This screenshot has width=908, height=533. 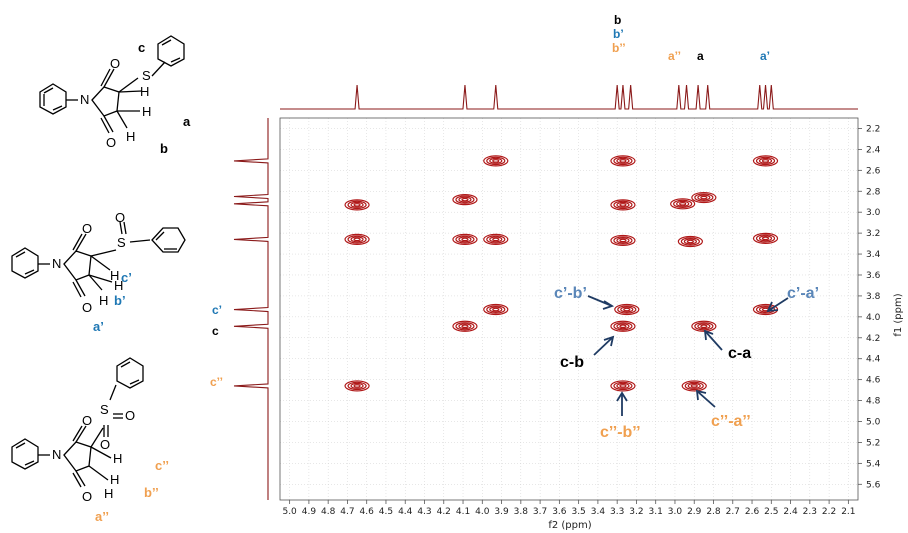 I want to click on s3-label-a: a’’, so click(x=102, y=516).